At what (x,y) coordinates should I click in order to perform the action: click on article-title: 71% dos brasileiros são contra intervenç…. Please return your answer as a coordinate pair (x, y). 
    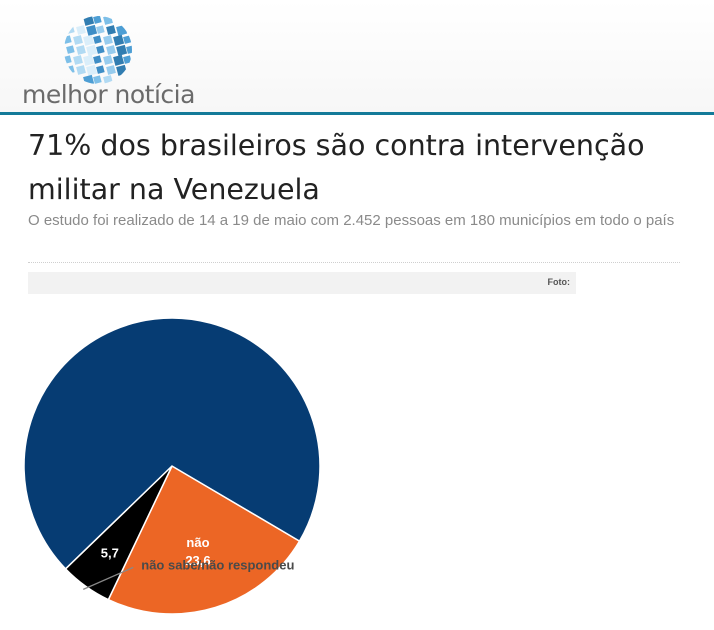
    Looking at the image, I should click on (336, 167).